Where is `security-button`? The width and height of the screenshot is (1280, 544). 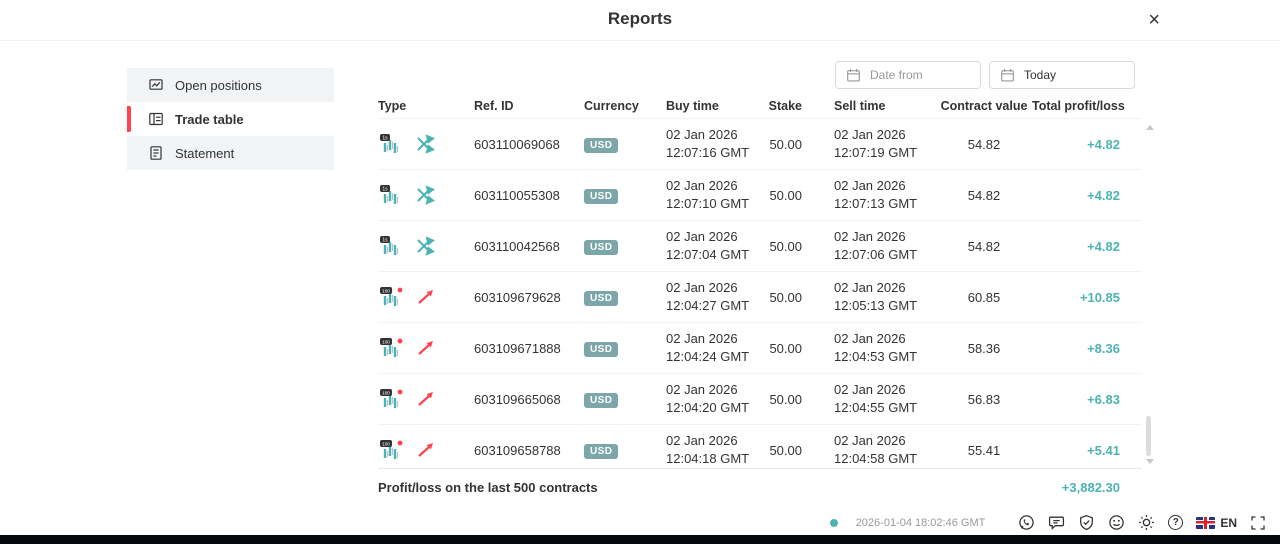 security-button is located at coordinates (1086, 522).